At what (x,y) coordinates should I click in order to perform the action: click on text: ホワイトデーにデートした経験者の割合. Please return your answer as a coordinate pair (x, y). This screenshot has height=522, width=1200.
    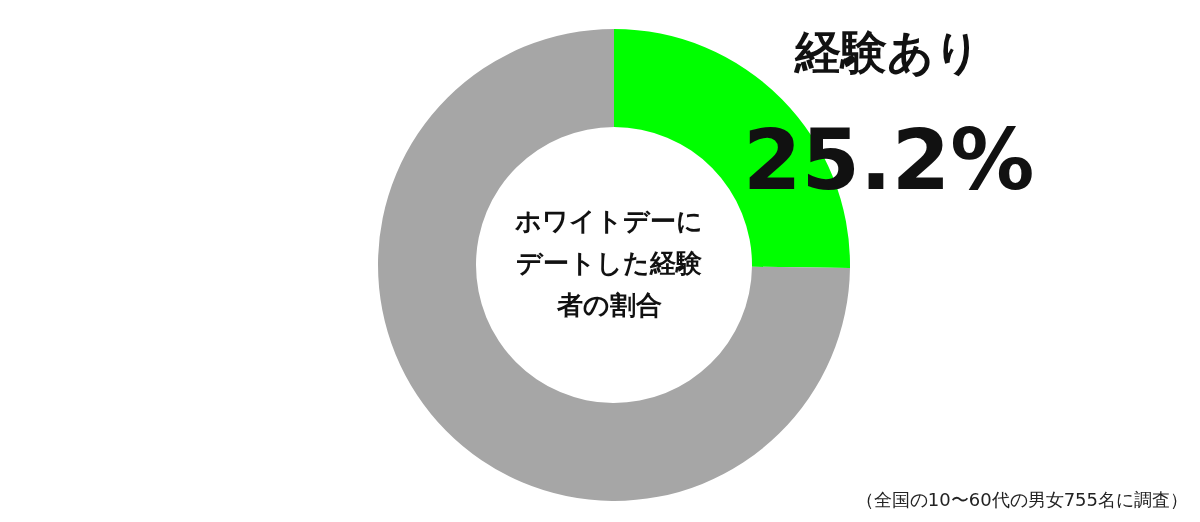
    Looking at the image, I should click on (609, 263).